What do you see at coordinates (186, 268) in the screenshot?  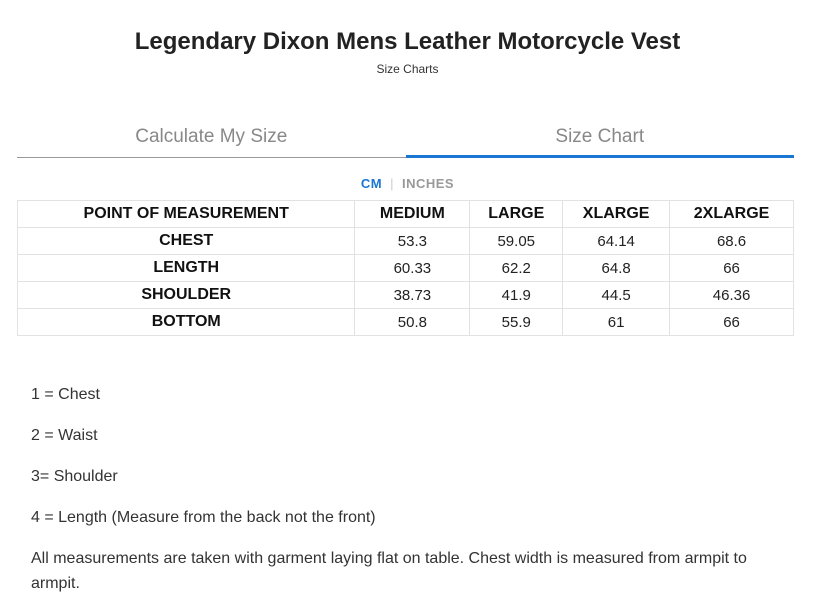 I see `row-label: LENGTH` at bounding box center [186, 268].